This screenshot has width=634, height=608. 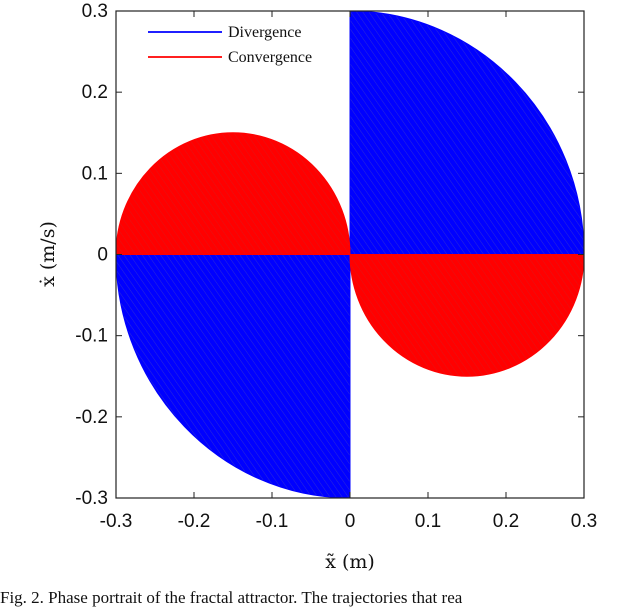 I want to click on legend-label-divergence: Divergence, so click(x=264, y=32).